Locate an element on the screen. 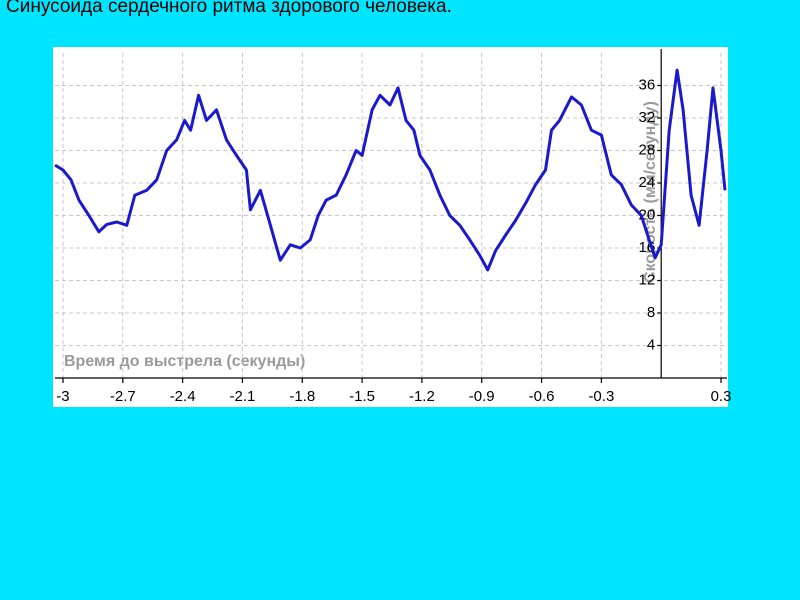  x-tick-label: -0.9 is located at coordinates (482, 396).